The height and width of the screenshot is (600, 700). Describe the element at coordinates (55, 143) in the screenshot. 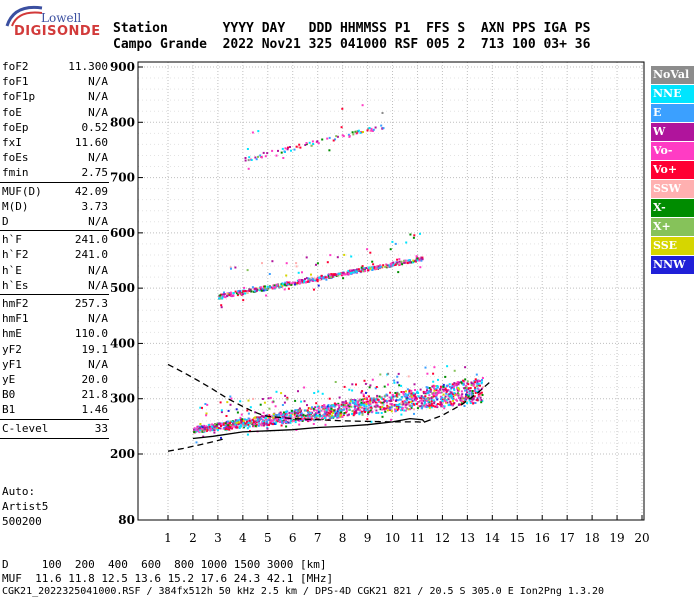

I see `param-row: fxI 11.60` at that location.